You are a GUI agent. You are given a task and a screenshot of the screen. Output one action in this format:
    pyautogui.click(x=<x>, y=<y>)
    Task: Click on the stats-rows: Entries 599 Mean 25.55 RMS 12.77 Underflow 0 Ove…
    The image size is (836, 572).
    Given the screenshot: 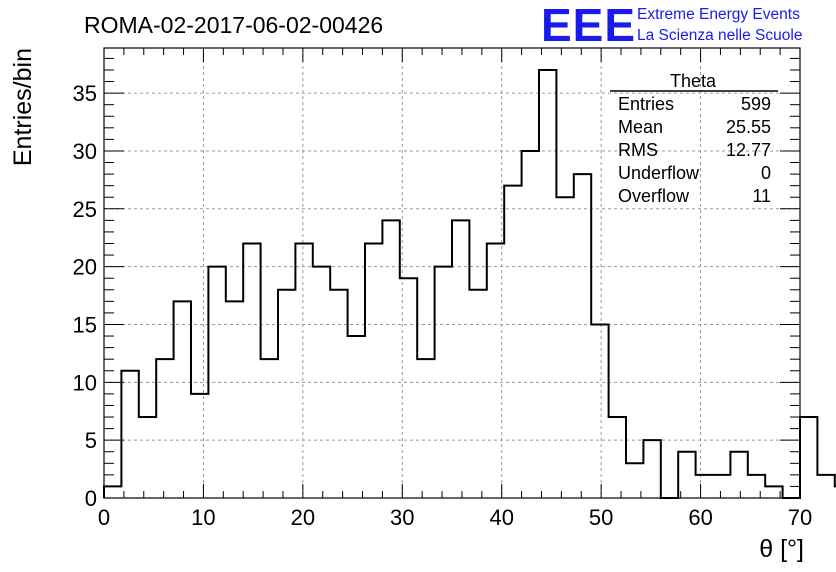 What is the action you would take?
    pyautogui.click(x=694, y=150)
    